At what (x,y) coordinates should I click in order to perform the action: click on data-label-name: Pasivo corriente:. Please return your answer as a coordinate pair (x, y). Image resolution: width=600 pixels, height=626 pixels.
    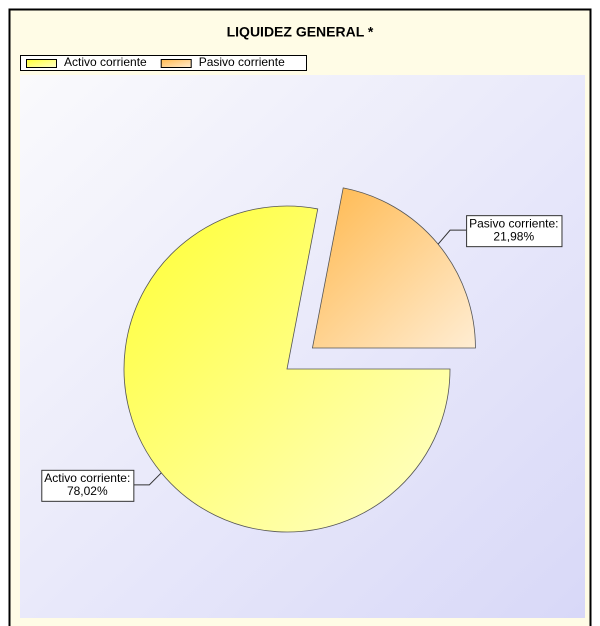
    Looking at the image, I should click on (513, 223).